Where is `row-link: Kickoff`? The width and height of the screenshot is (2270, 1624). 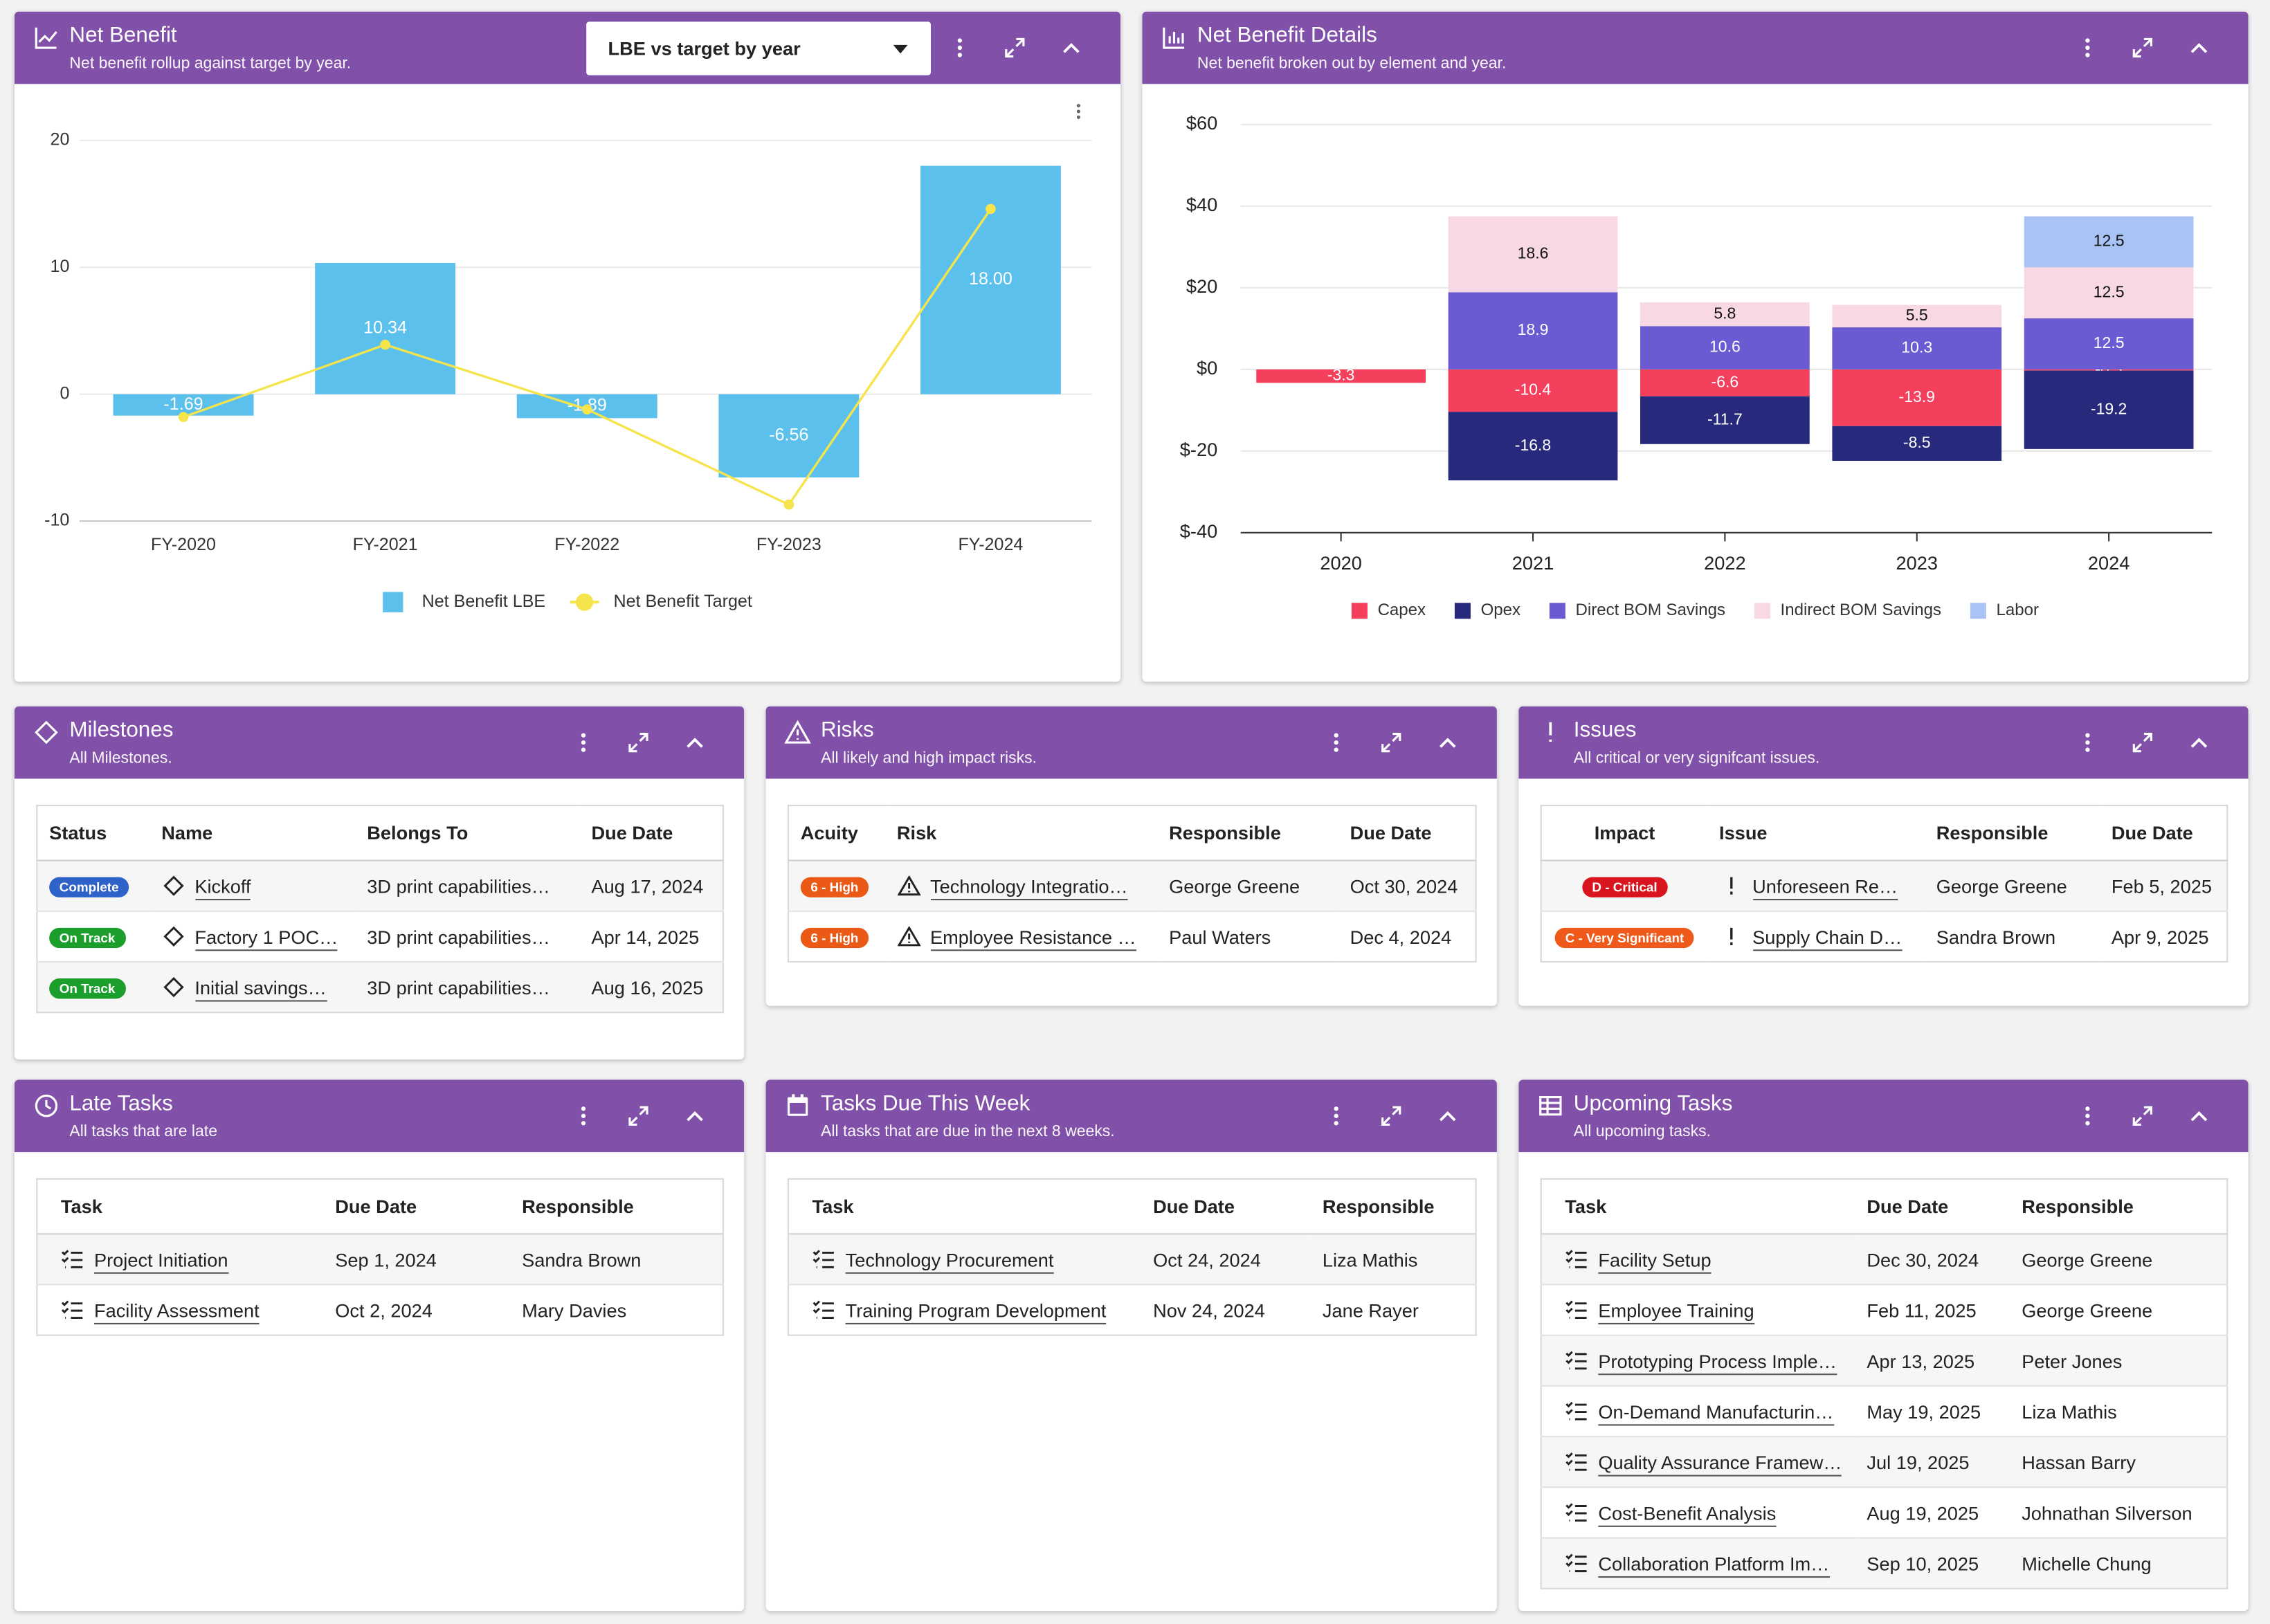 row-link: Kickoff is located at coordinates (222, 887).